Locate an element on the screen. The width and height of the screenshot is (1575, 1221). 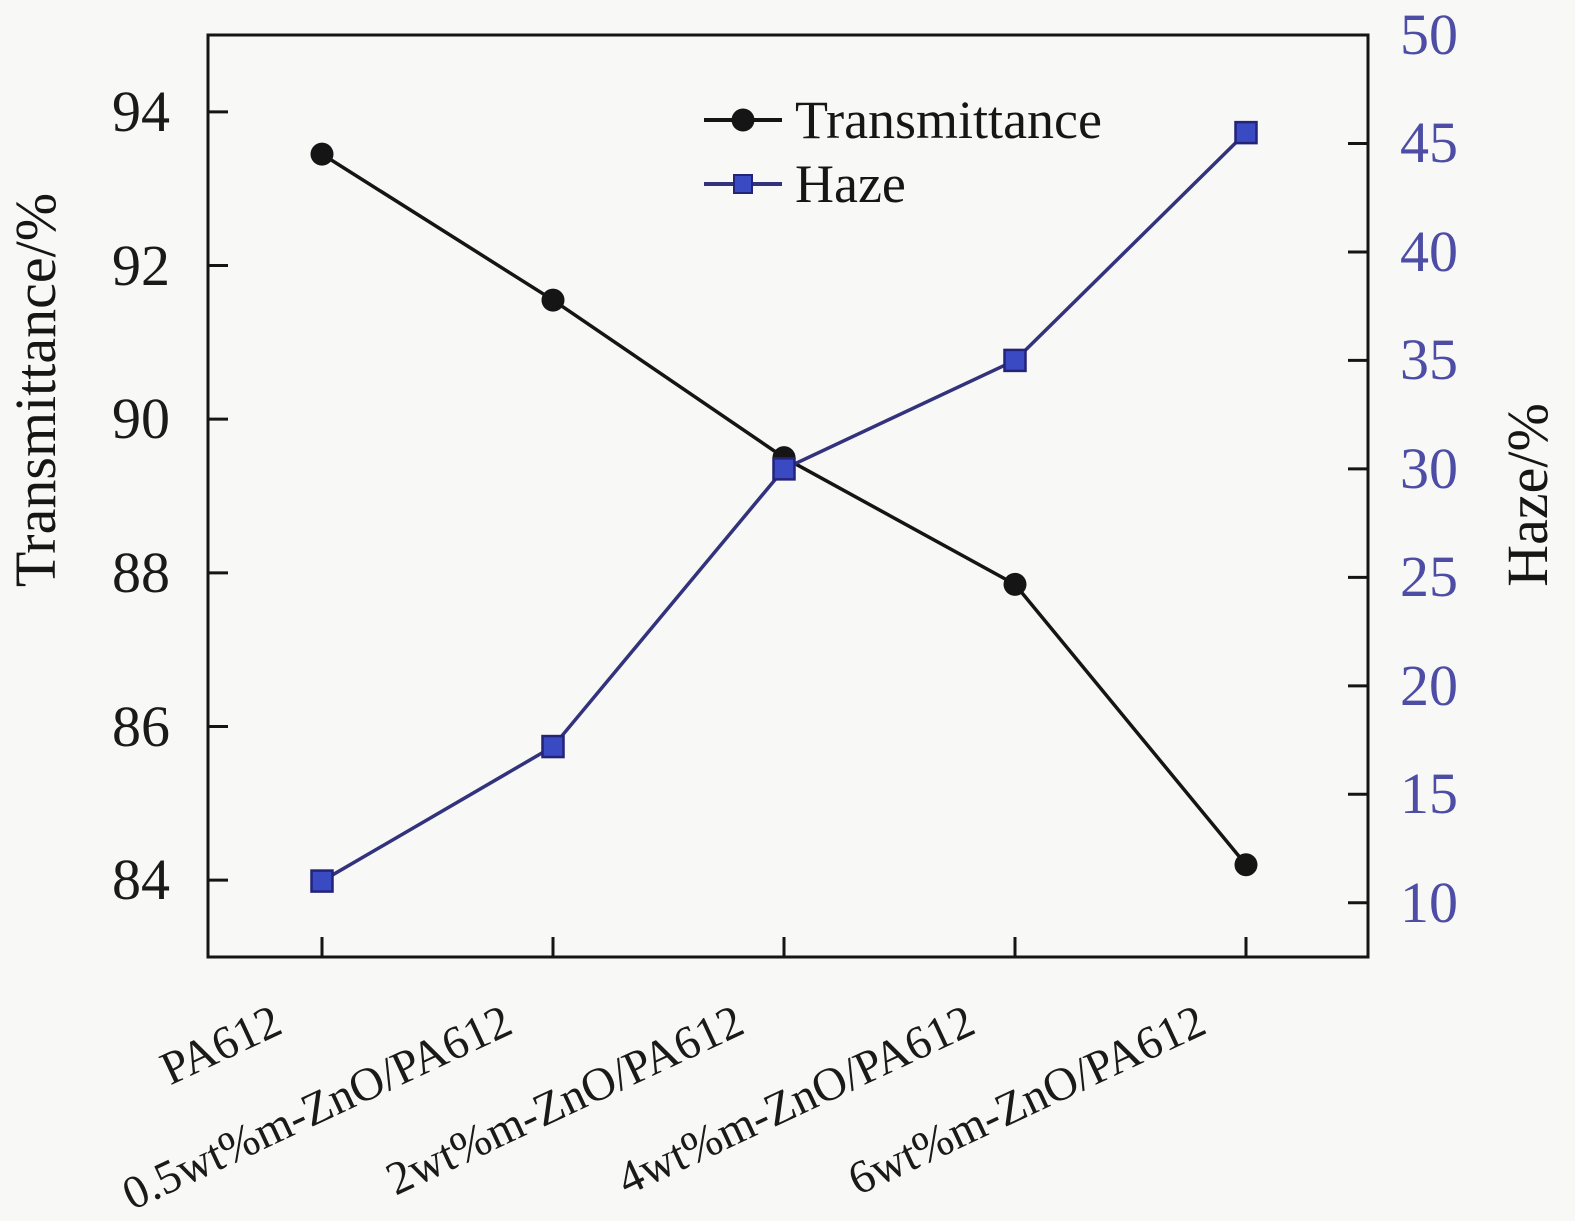
left-axis-tick-label: 92 is located at coordinates (141, 265).